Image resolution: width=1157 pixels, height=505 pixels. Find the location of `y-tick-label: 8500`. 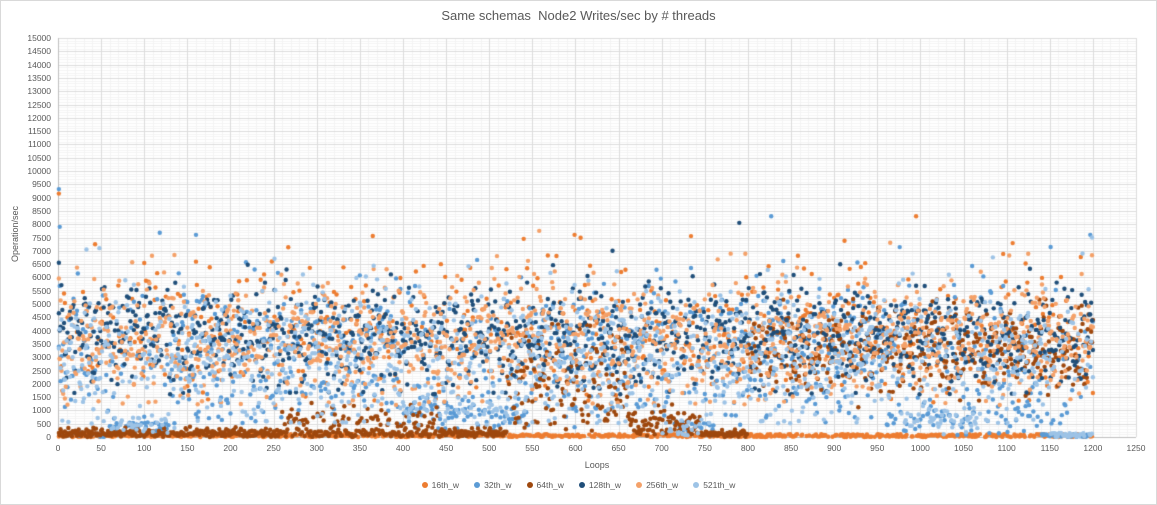

y-tick-label: 8500 is located at coordinates (41, 210).